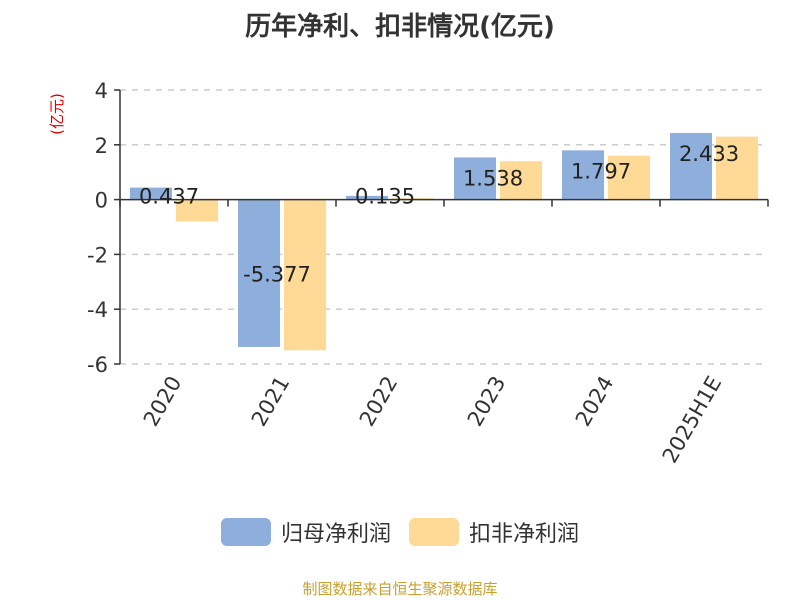 The width and height of the screenshot is (800, 600). Describe the element at coordinates (709, 154) in the screenshot. I see `data-label-2025H1E: 2.433` at that location.